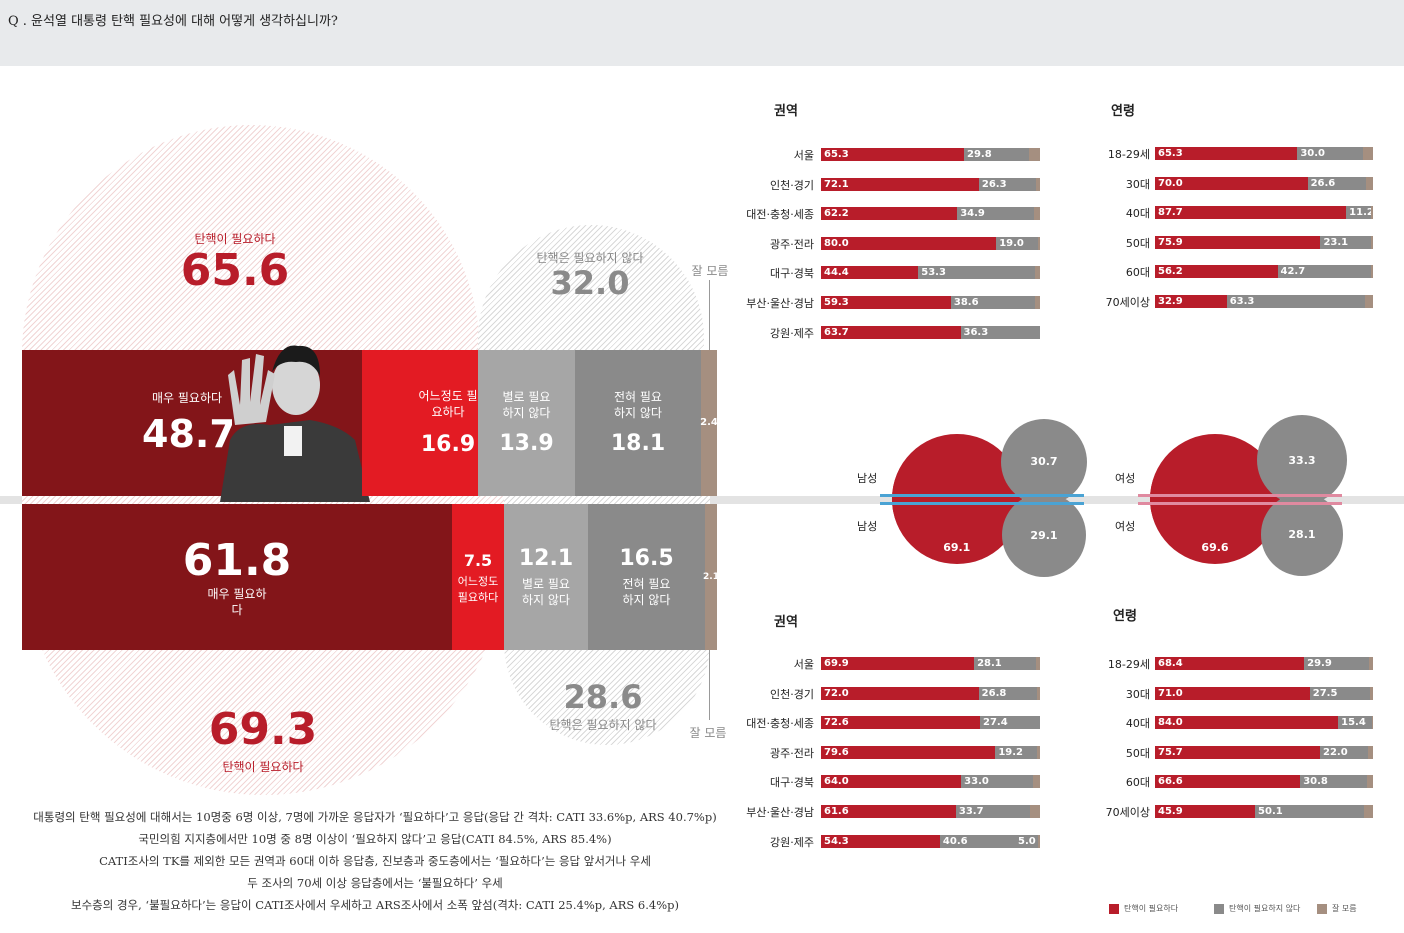  I want to click on bubble-bottom-not: 28.1, so click(1302, 534).